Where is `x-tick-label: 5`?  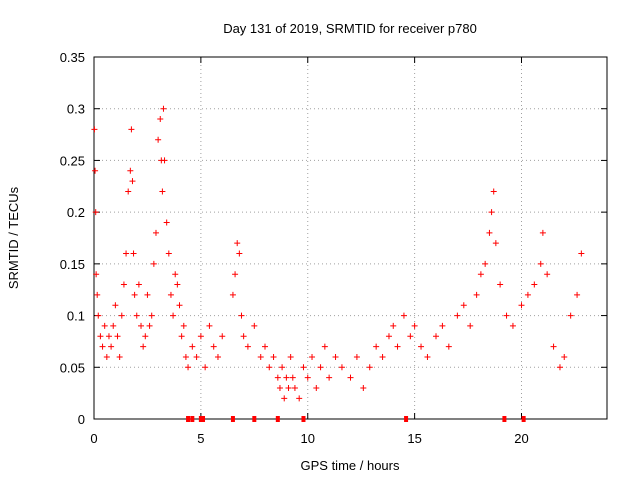 x-tick-label: 5 is located at coordinates (200, 438).